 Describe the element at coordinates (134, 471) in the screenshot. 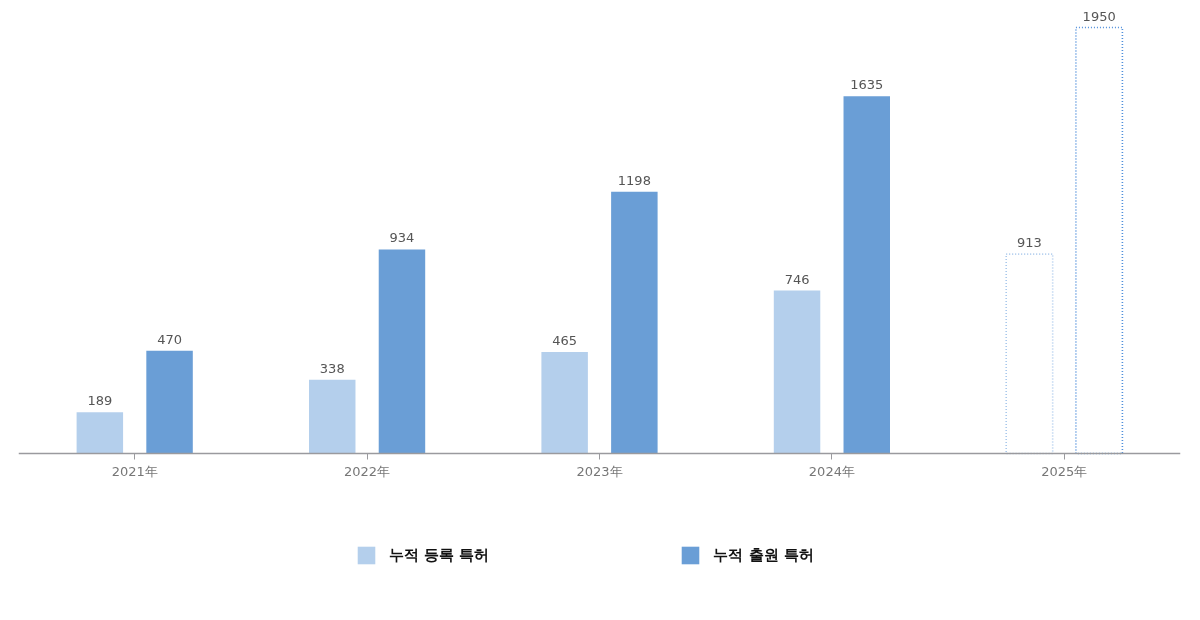

I see `x-tick-label: 2021年` at that location.